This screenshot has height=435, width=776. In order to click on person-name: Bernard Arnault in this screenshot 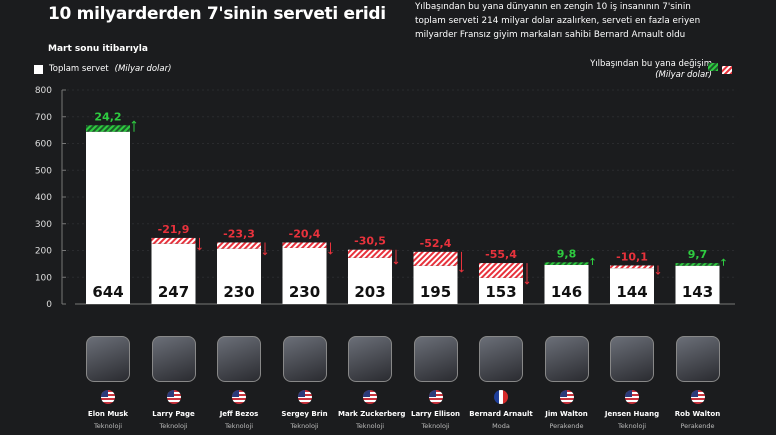, I will do `click(501, 414)`.